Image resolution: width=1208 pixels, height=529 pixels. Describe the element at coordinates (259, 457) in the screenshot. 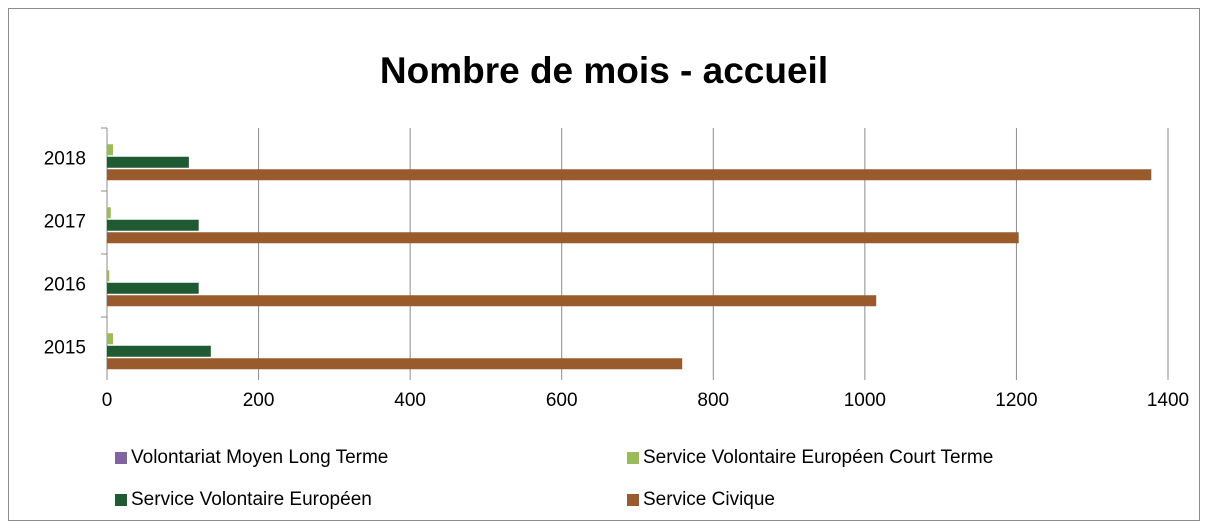

I see `legend-label: Volontariat Moyen Long Terme` at that location.